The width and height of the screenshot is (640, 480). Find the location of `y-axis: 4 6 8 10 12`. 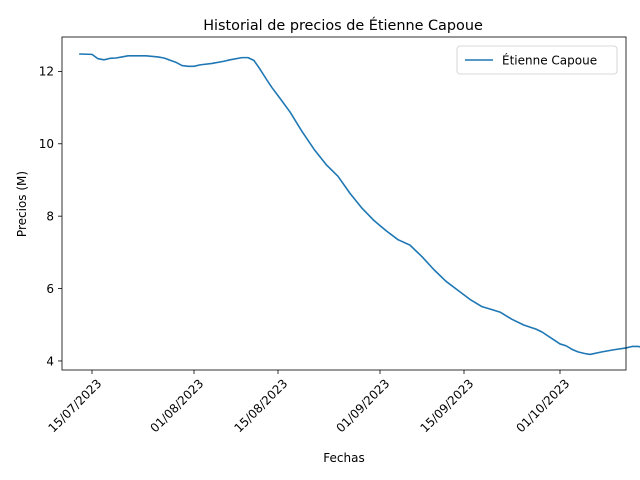

y-axis: 4 6 8 10 12 is located at coordinates (50, 216).